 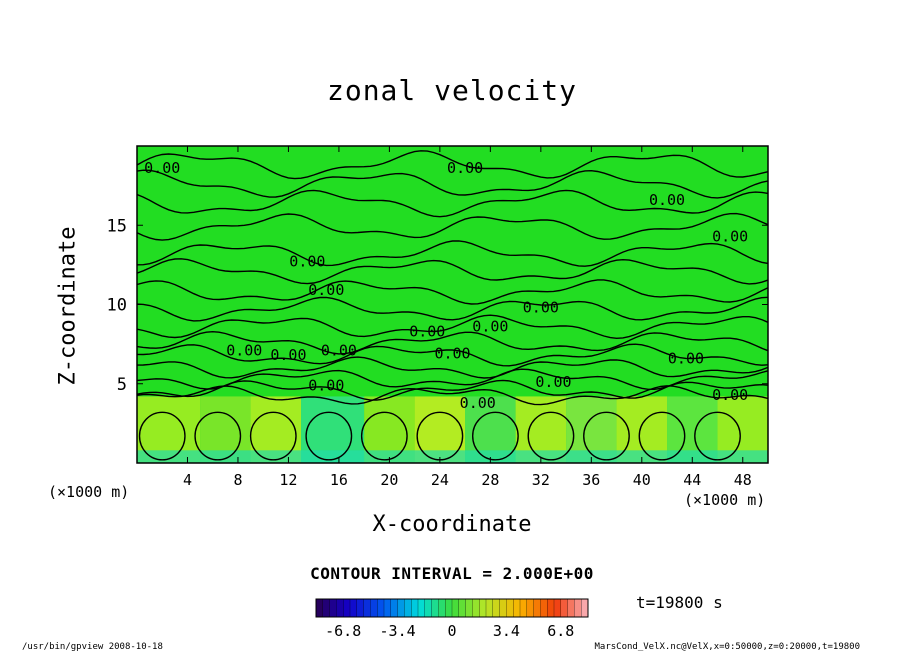 What do you see at coordinates (743, 480) in the screenshot?
I see `x-tick-label: 48` at bounding box center [743, 480].